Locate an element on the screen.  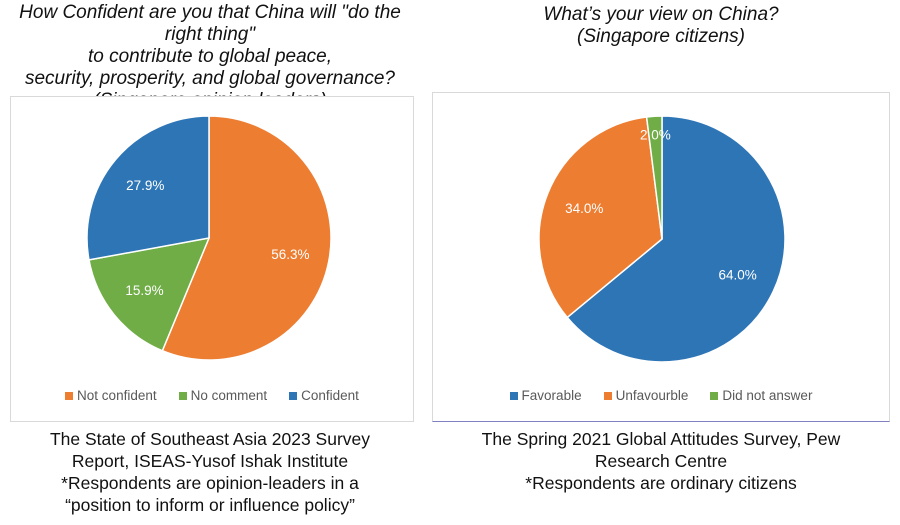
pie-slice-not-confident is located at coordinates (246, 238).